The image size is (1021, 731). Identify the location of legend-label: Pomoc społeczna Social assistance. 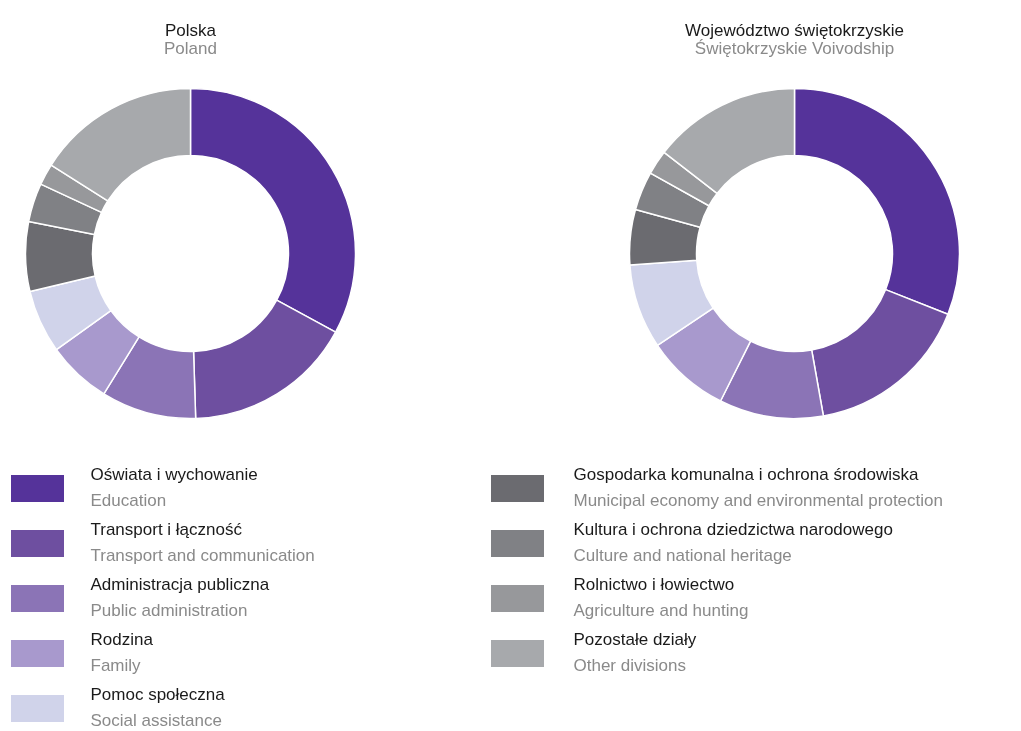
(158, 707).